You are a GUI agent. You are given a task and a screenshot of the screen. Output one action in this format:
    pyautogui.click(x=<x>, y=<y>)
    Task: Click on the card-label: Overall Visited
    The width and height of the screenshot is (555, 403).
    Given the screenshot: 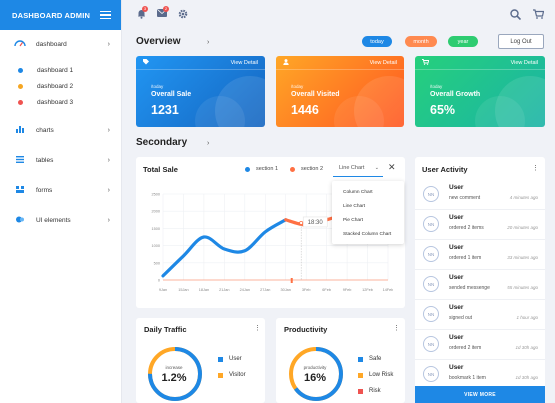 What is the action you would take?
    pyautogui.click(x=315, y=94)
    